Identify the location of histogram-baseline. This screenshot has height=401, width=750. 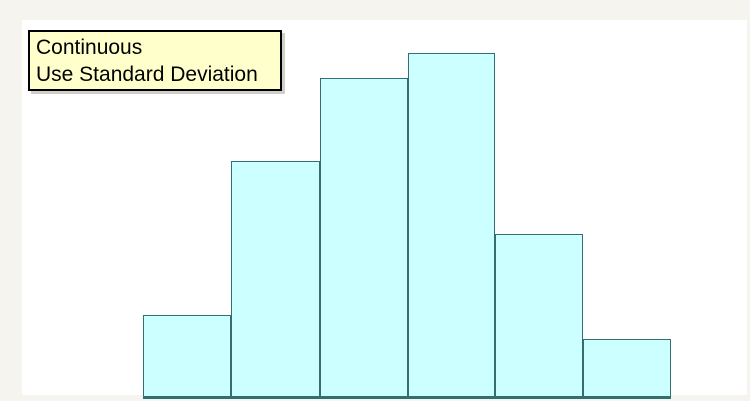
(407, 397).